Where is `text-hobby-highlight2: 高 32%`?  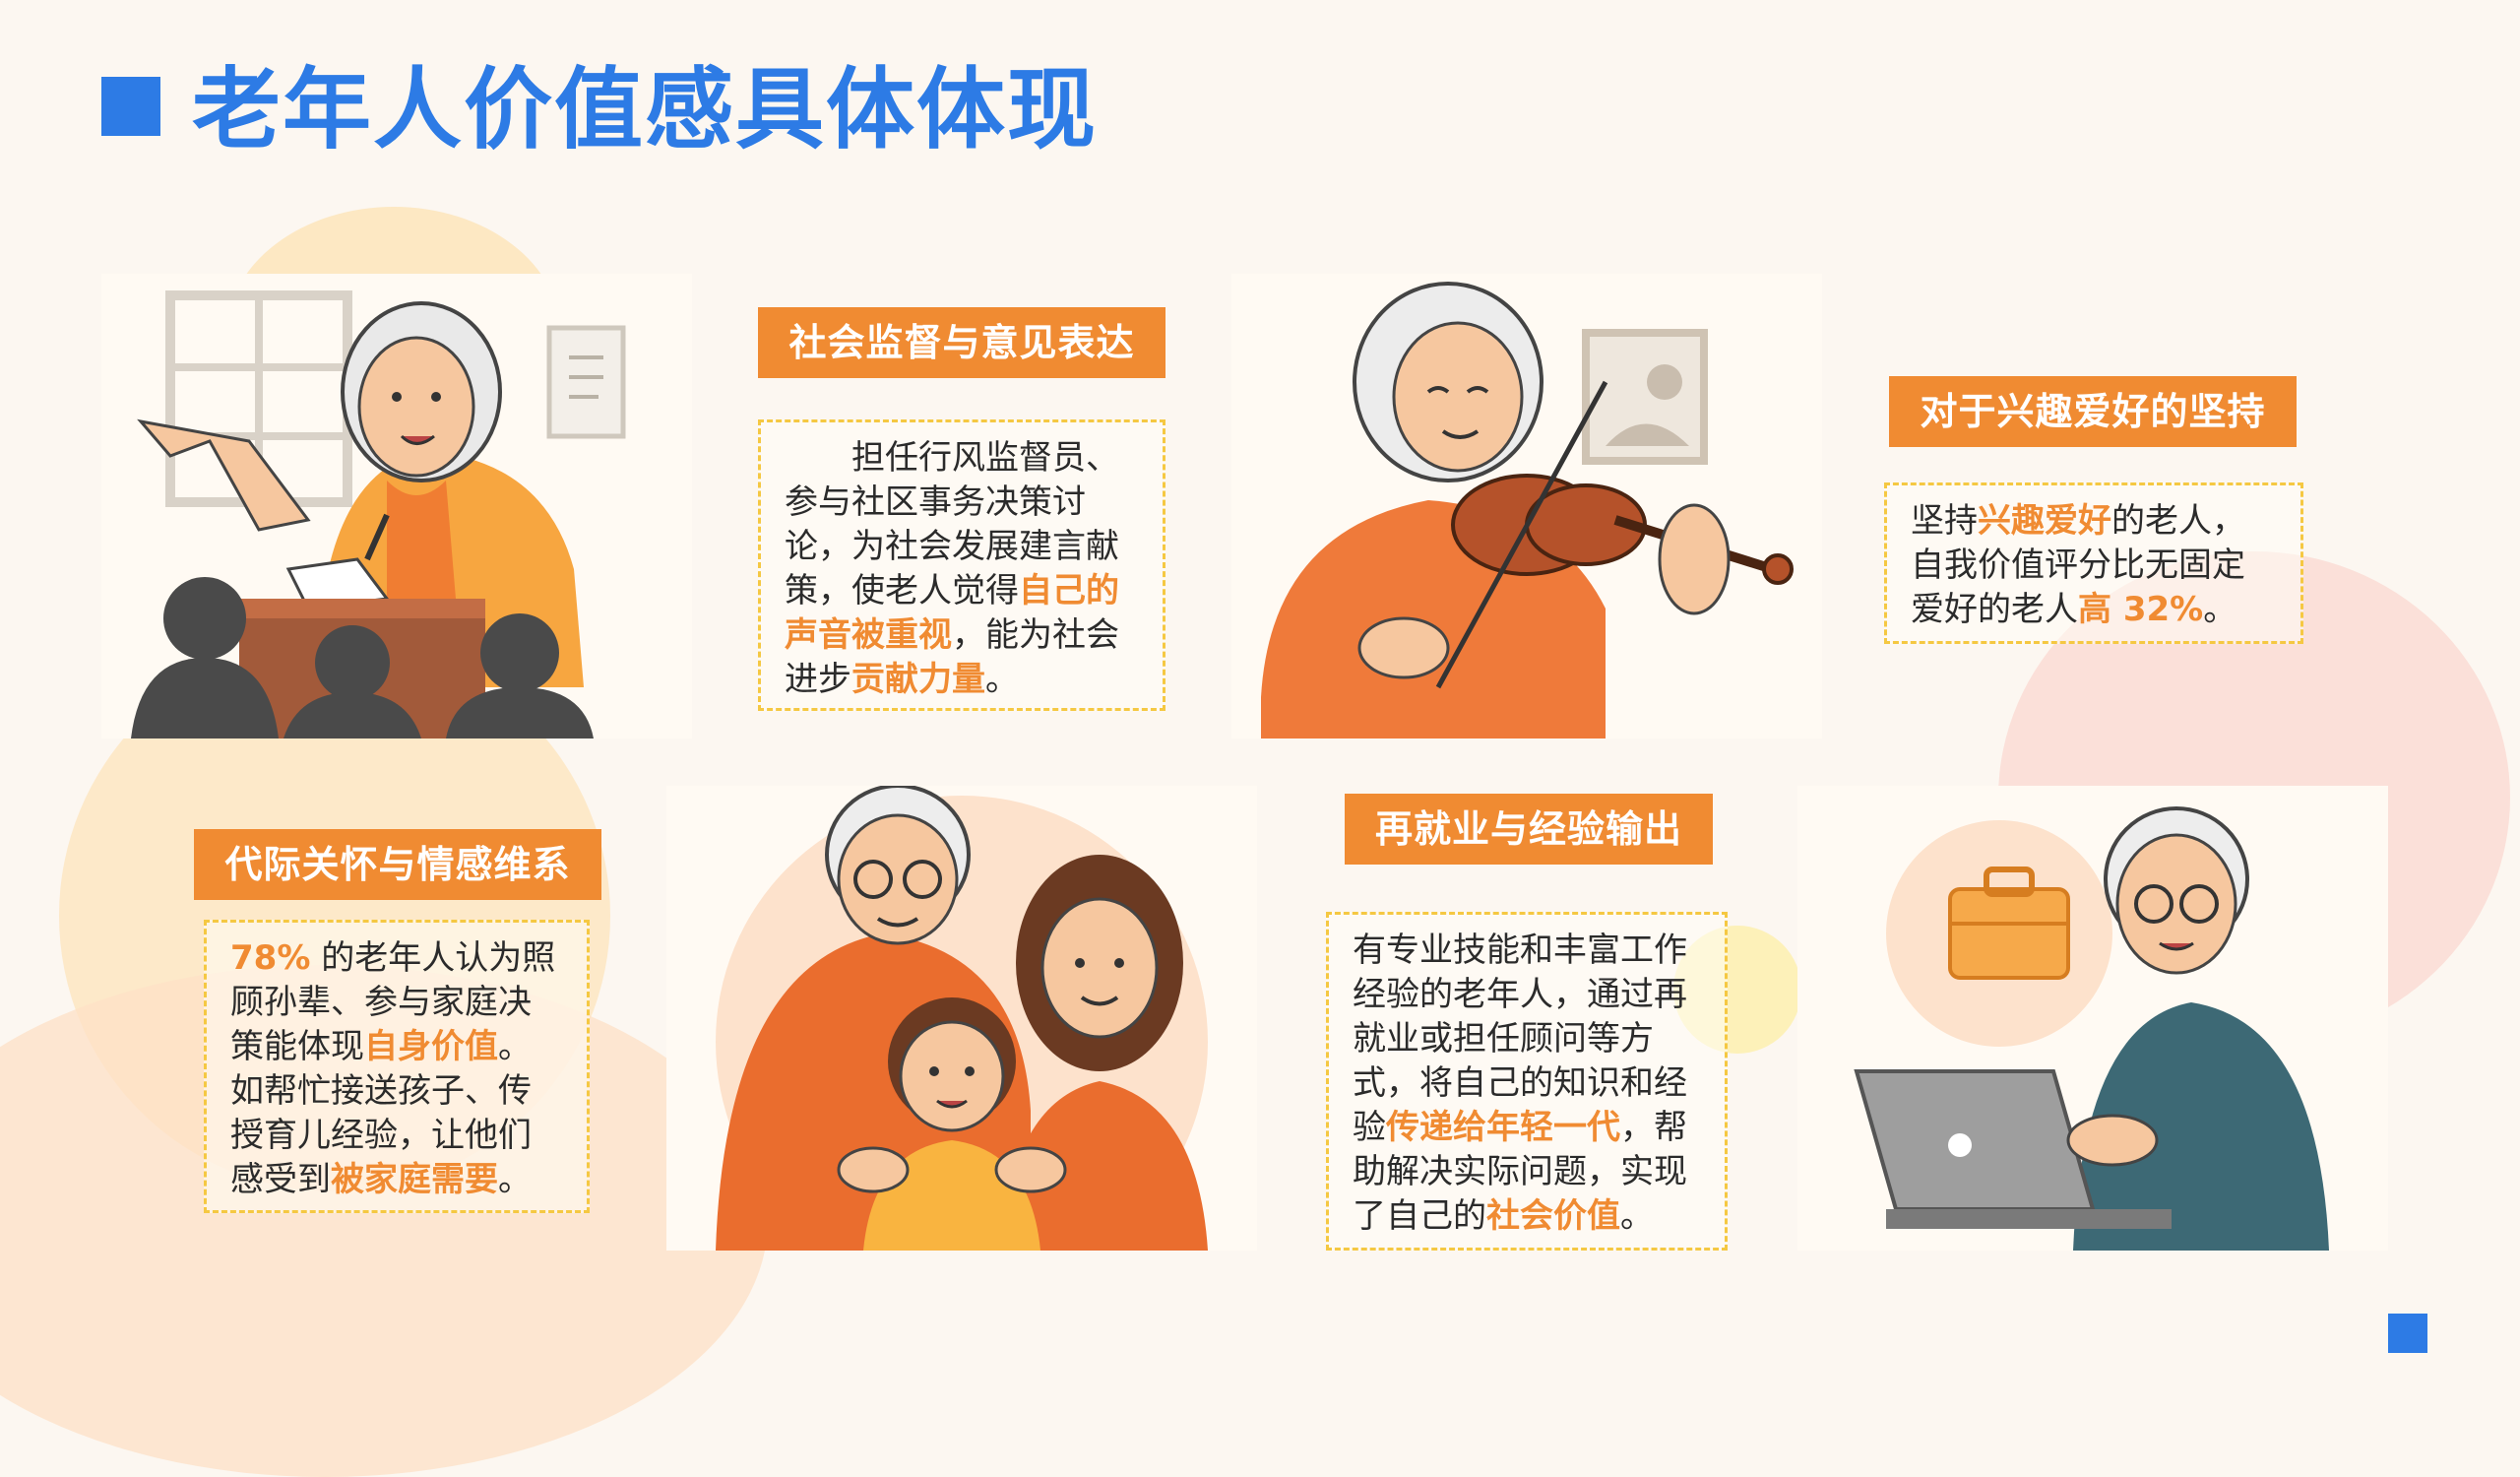 text-hobby-highlight2: 高 32% is located at coordinates (2141, 609).